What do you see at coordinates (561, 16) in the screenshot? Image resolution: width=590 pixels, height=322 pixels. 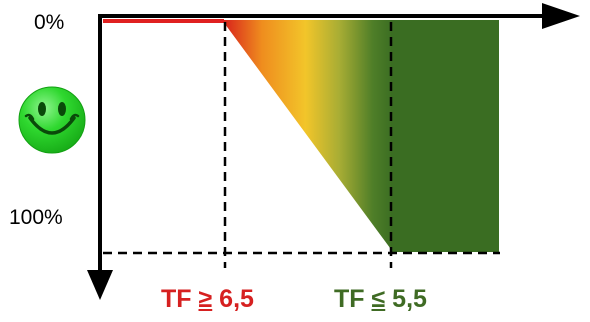 I see `horizontal-axis-arrowhead` at bounding box center [561, 16].